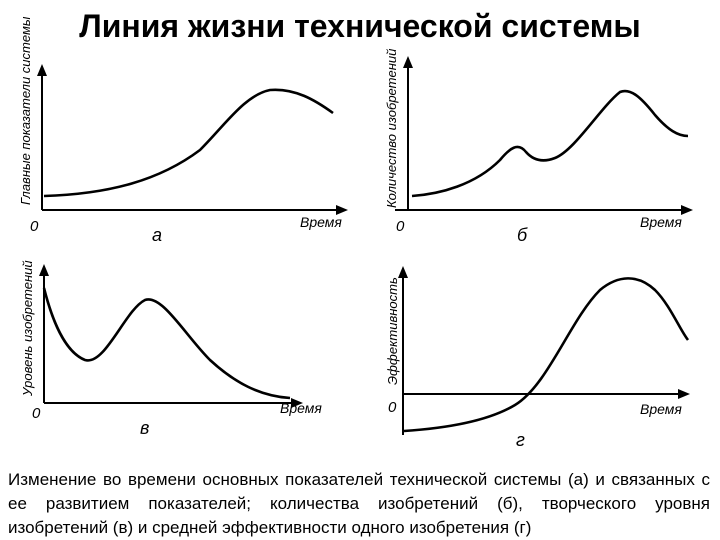  What do you see at coordinates (546, 355) in the screenshot?
I see `panel-g-curve` at bounding box center [546, 355].